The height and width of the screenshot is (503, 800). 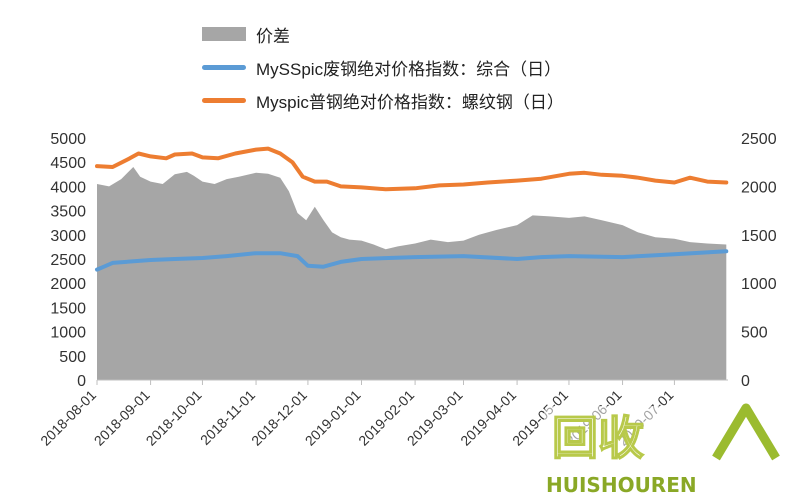 I want to click on watermark-graphic: 回收 HUISHOUREN, so click(x=661, y=450).